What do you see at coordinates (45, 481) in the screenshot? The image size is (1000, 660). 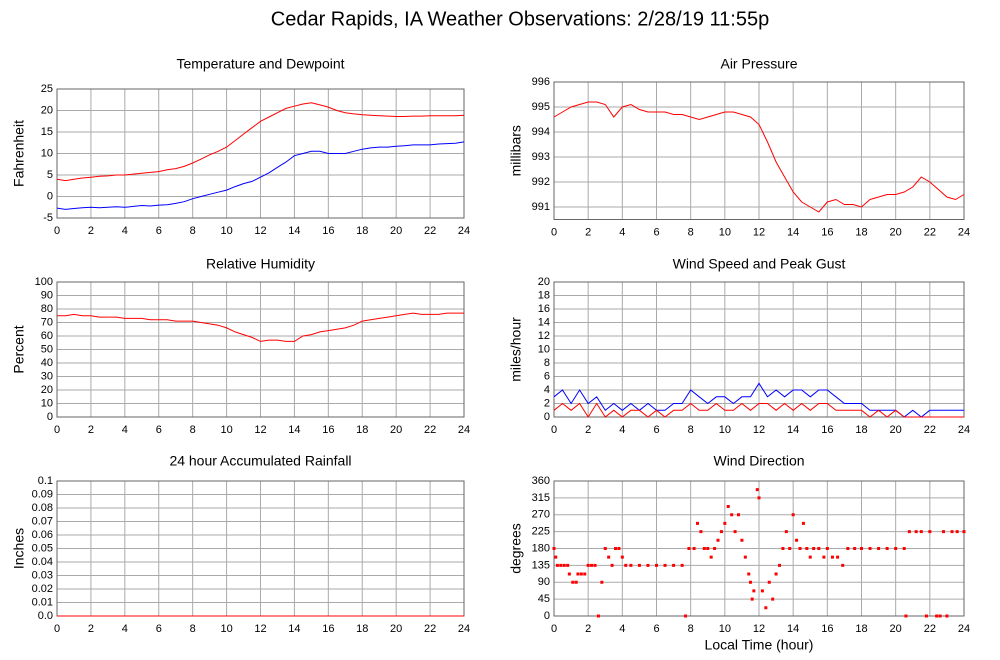 I see `y-tick-label: 0.1` at bounding box center [45, 481].